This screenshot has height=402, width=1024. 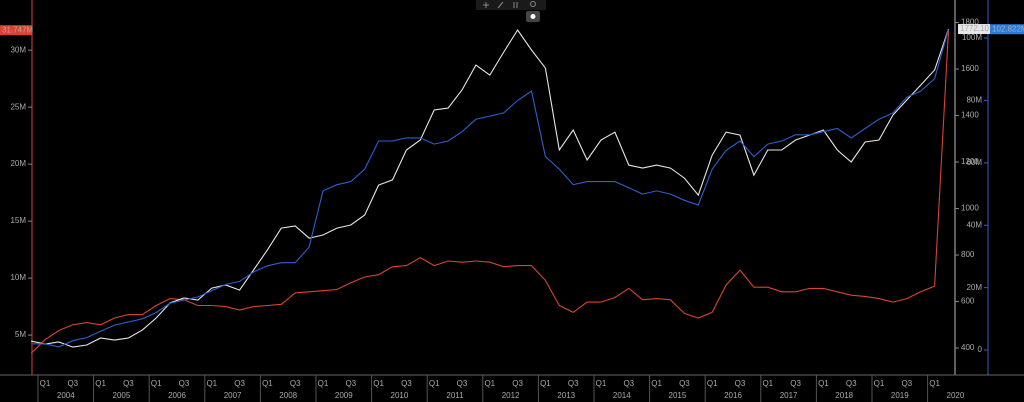 What do you see at coordinates (622, 395) in the screenshot?
I see `year-label: 2014` at bounding box center [622, 395].